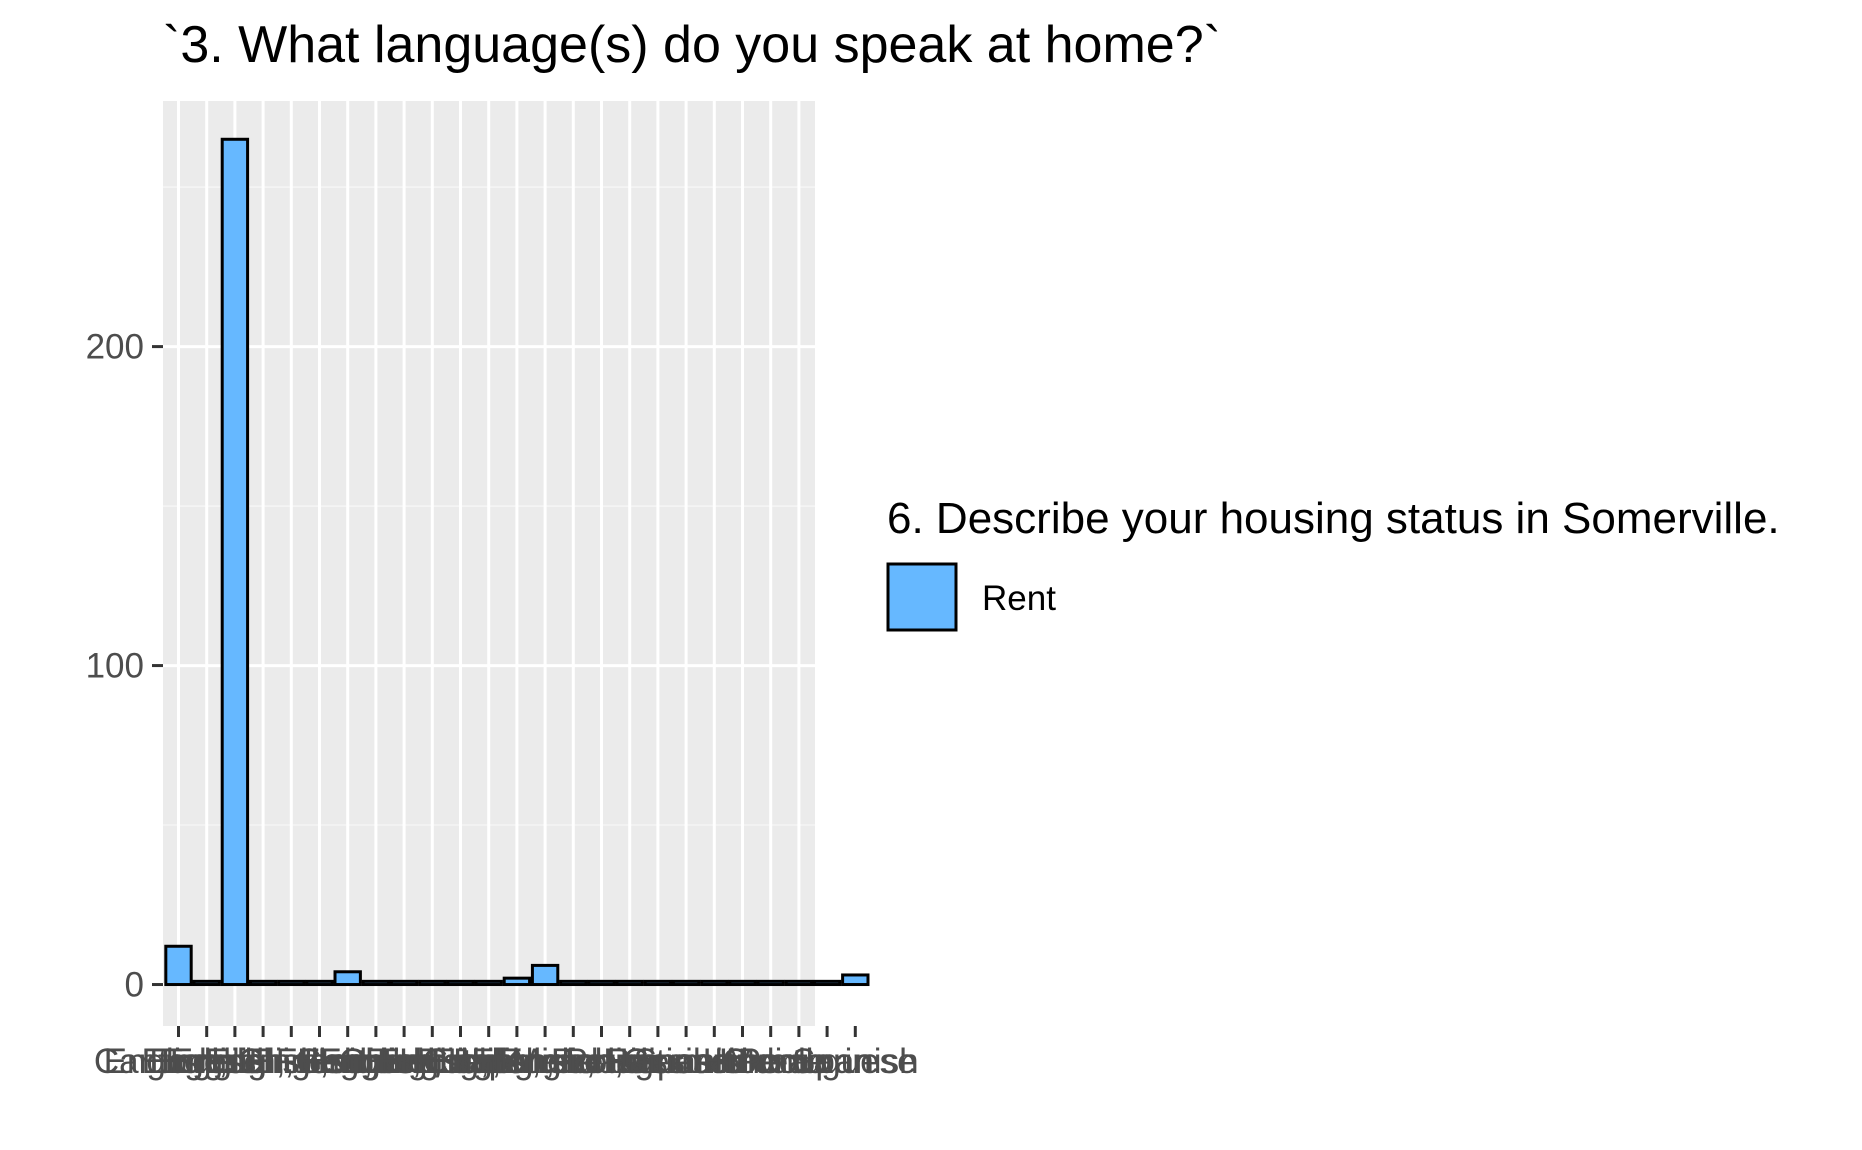 The image size is (1862, 1150). Describe the element at coordinates (488, 983) in the screenshot. I see `bar-english-korean` at that location.